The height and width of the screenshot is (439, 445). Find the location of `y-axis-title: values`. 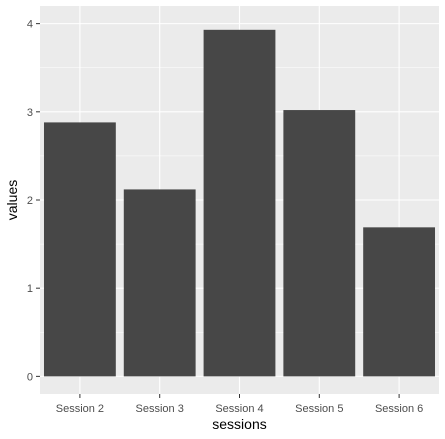

y-axis-title: values is located at coordinates (12, 200).